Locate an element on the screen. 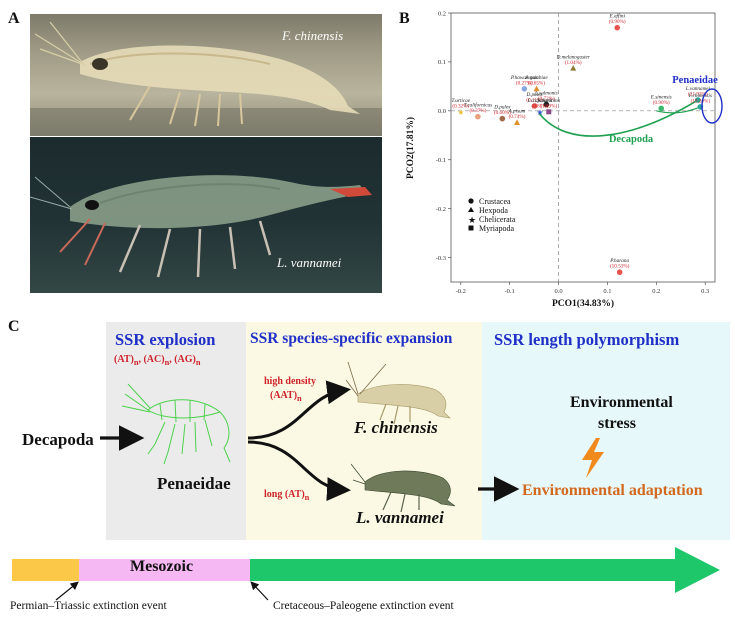 The height and width of the screenshot is (629, 735). panel-c-letter: C is located at coordinates (14, 326).